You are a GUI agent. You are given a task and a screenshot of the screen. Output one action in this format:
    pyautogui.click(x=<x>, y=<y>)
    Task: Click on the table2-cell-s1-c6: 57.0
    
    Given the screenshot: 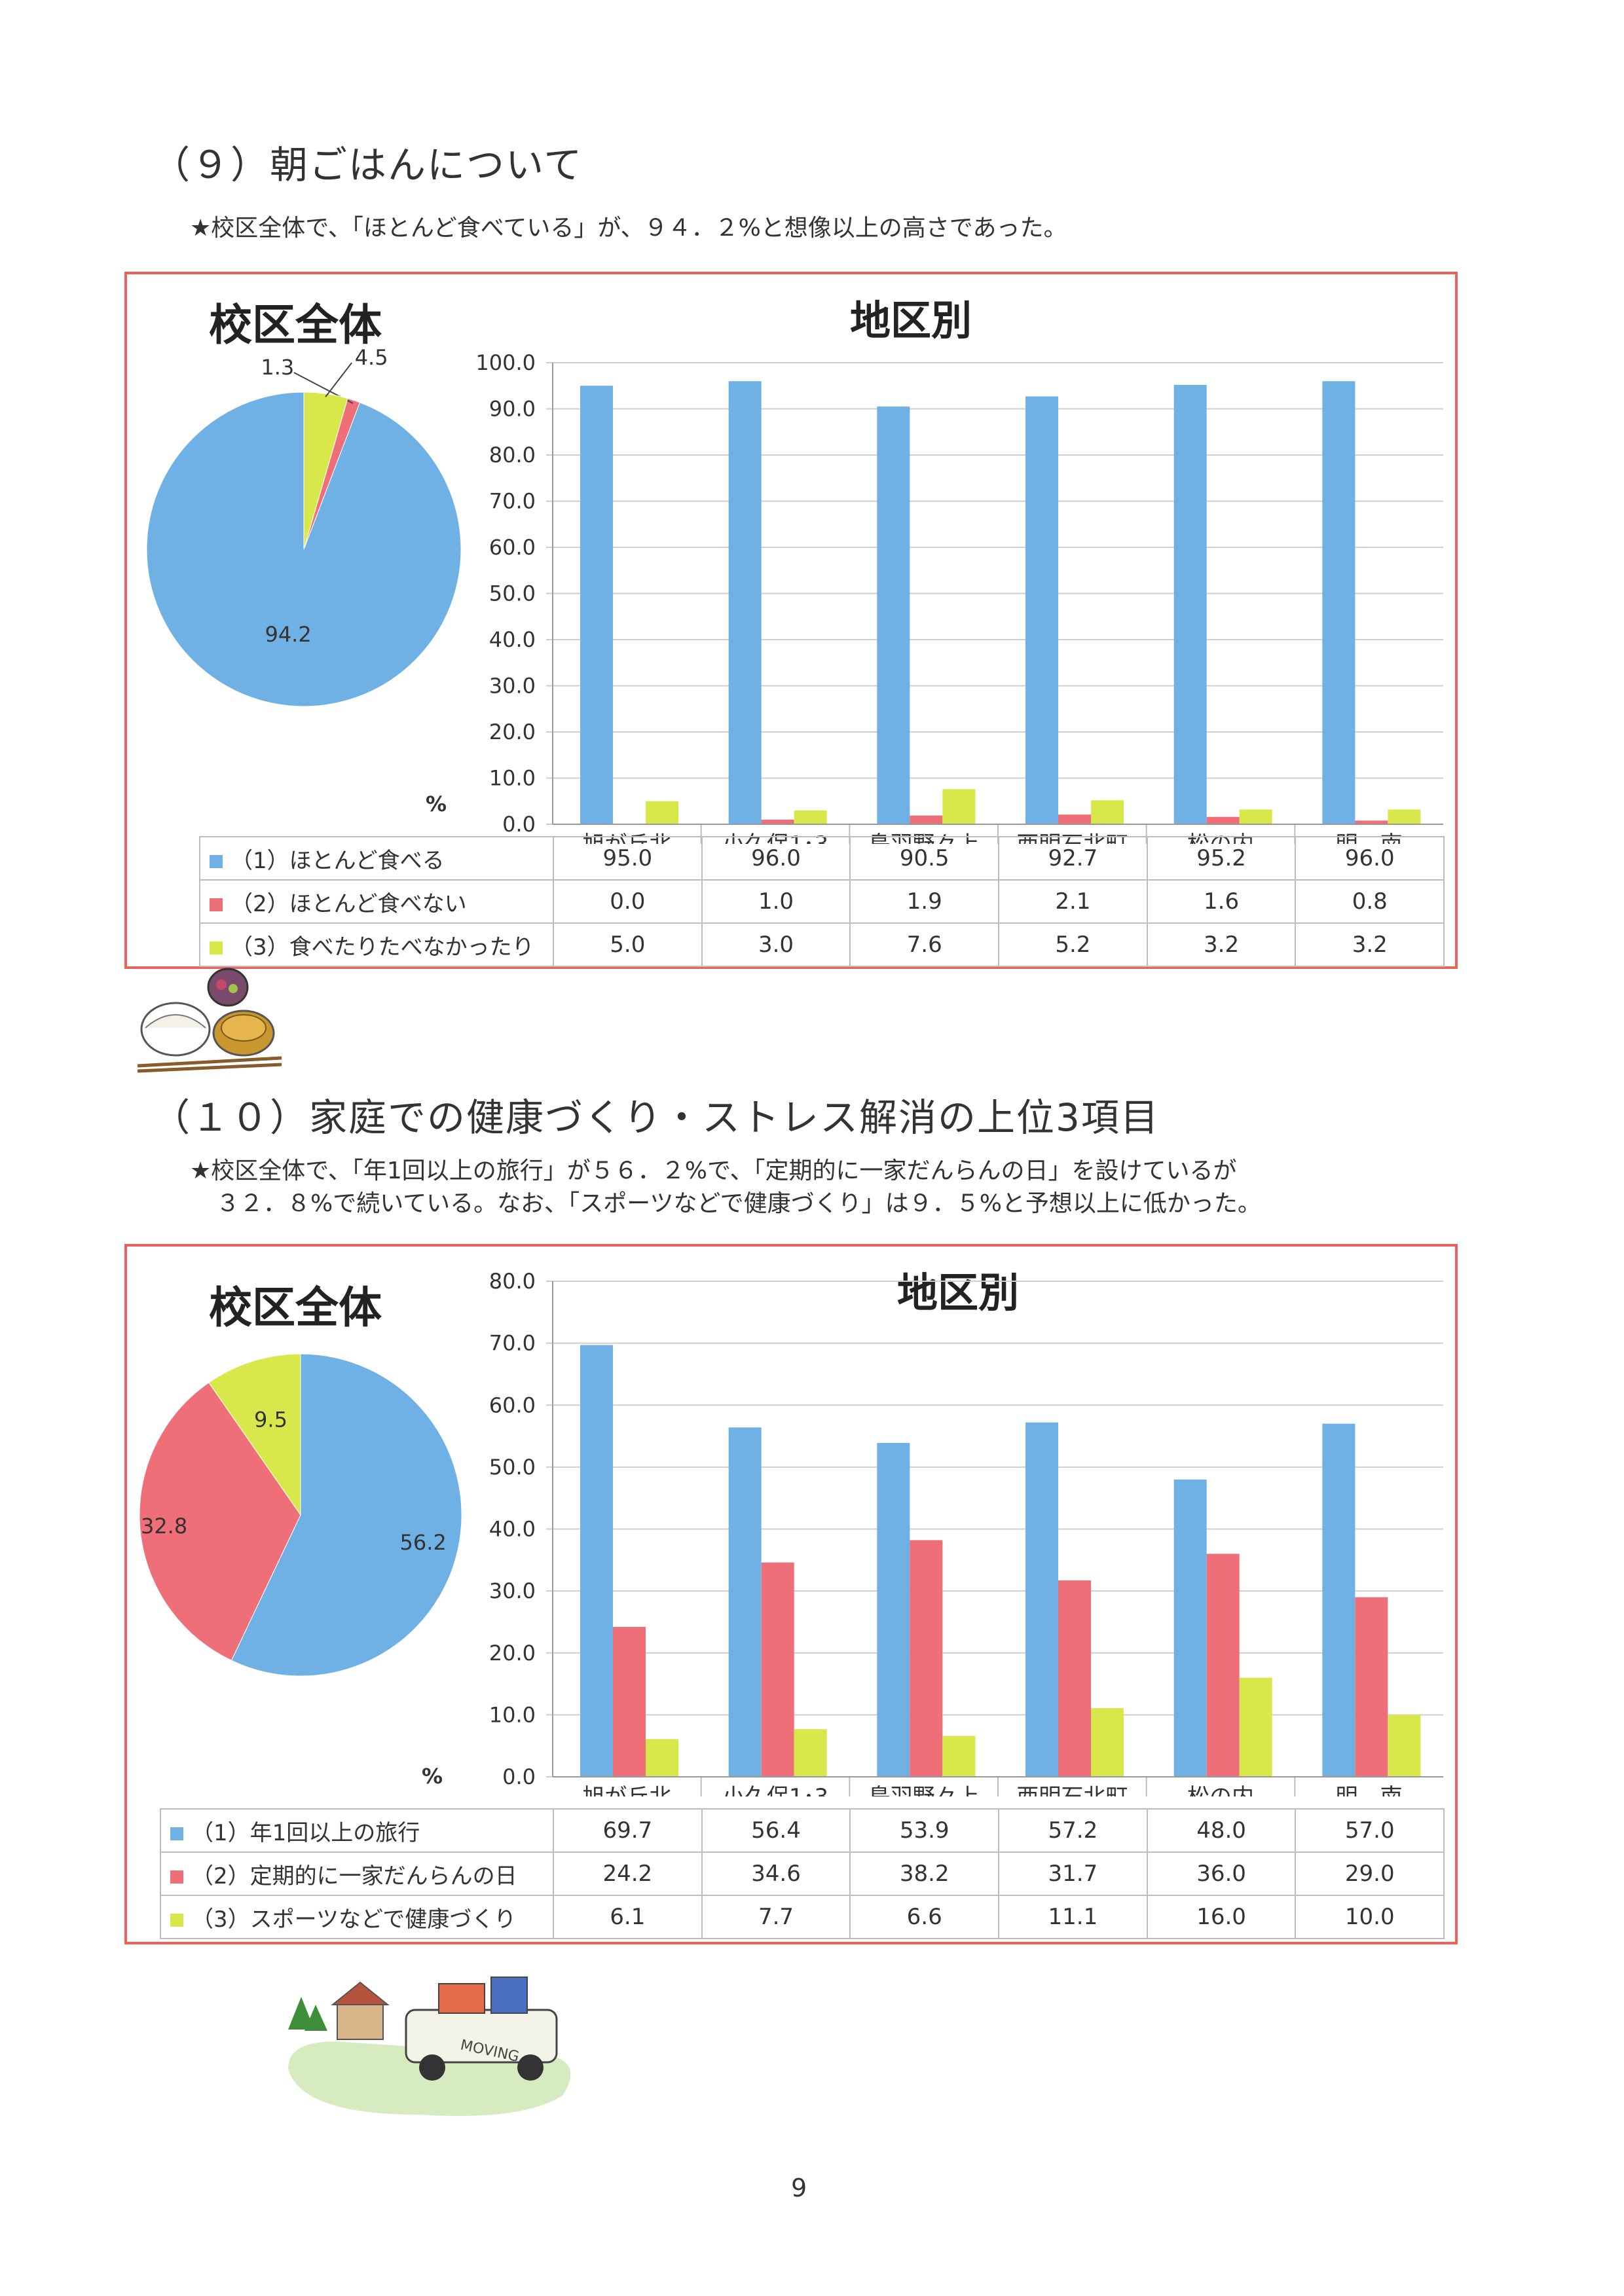 What is the action you would take?
    pyautogui.click(x=1370, y=1830)
    